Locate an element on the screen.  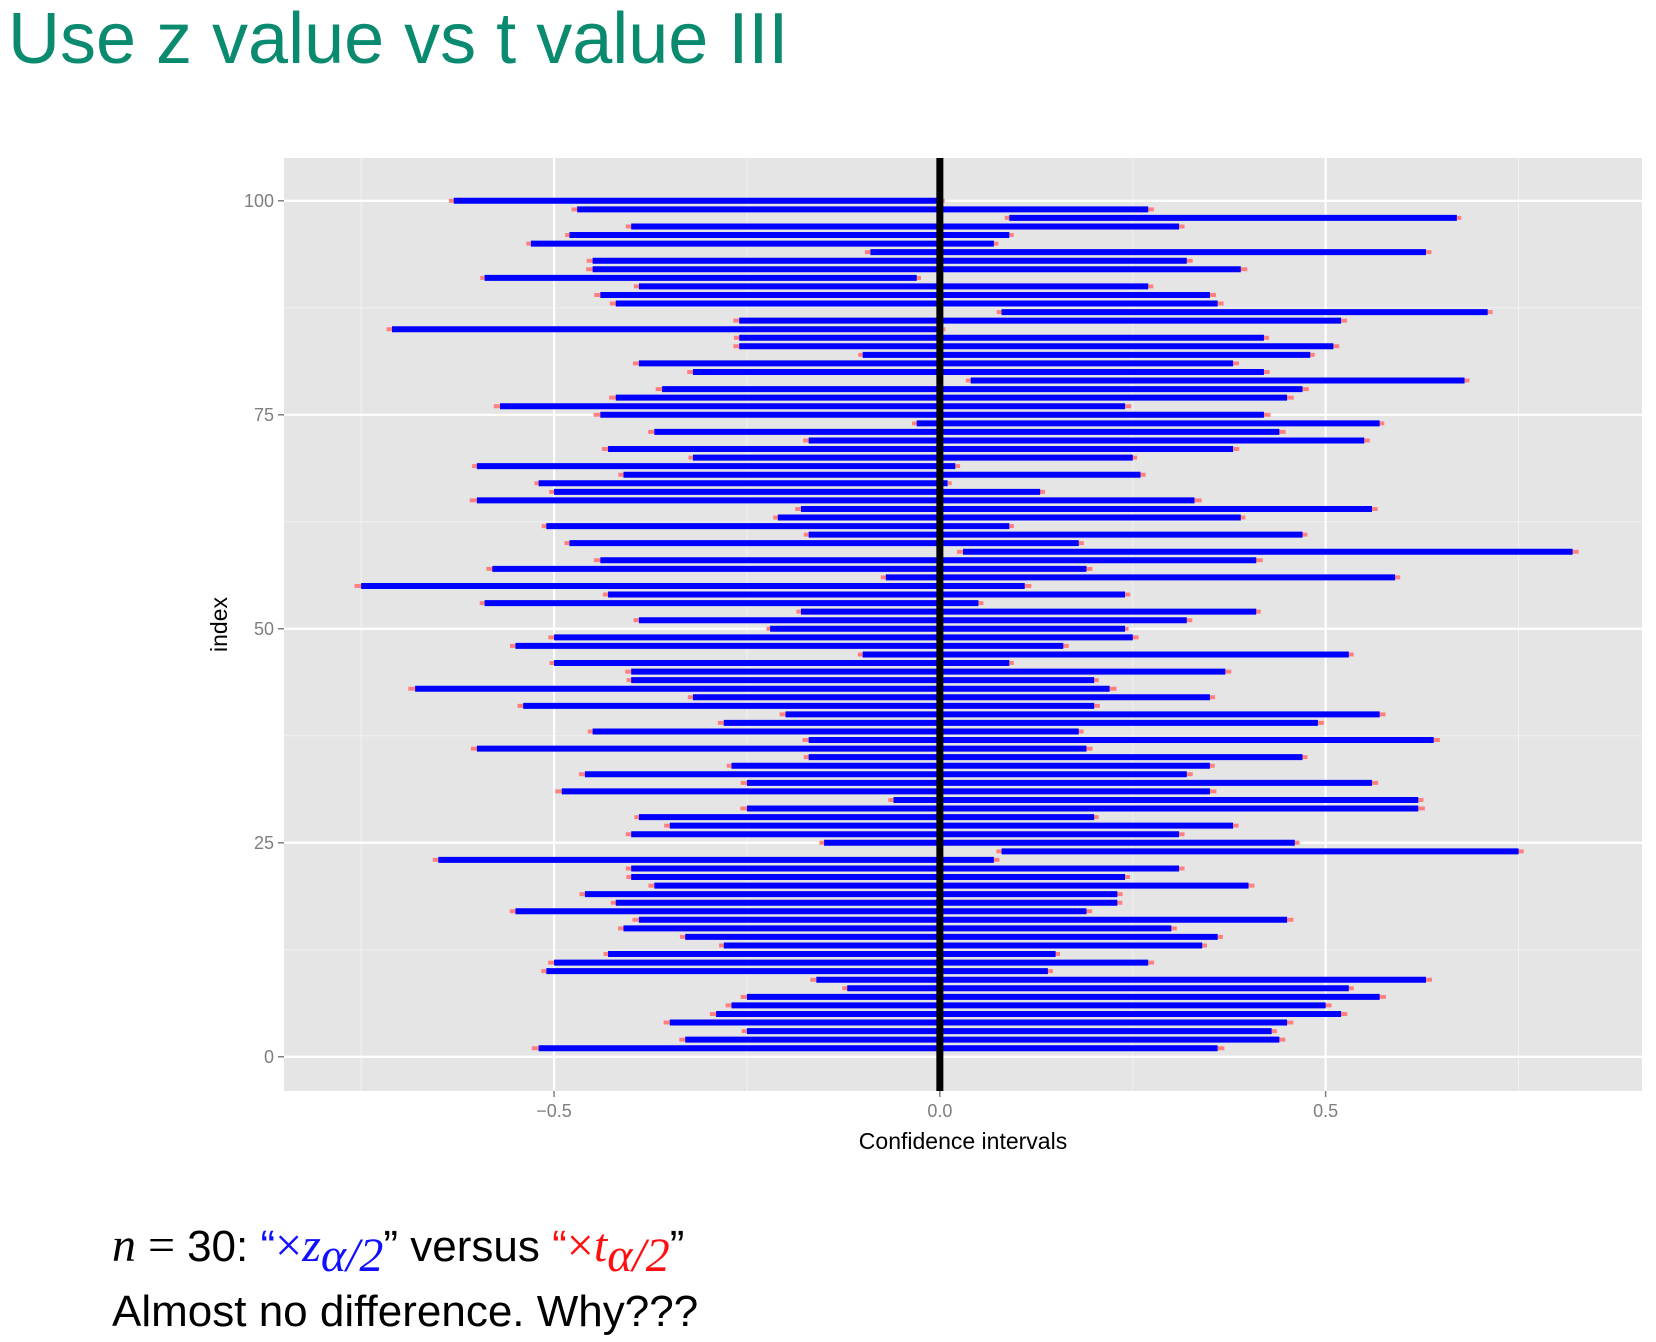
n-value: 30: is located at coordinates (224, 1246).